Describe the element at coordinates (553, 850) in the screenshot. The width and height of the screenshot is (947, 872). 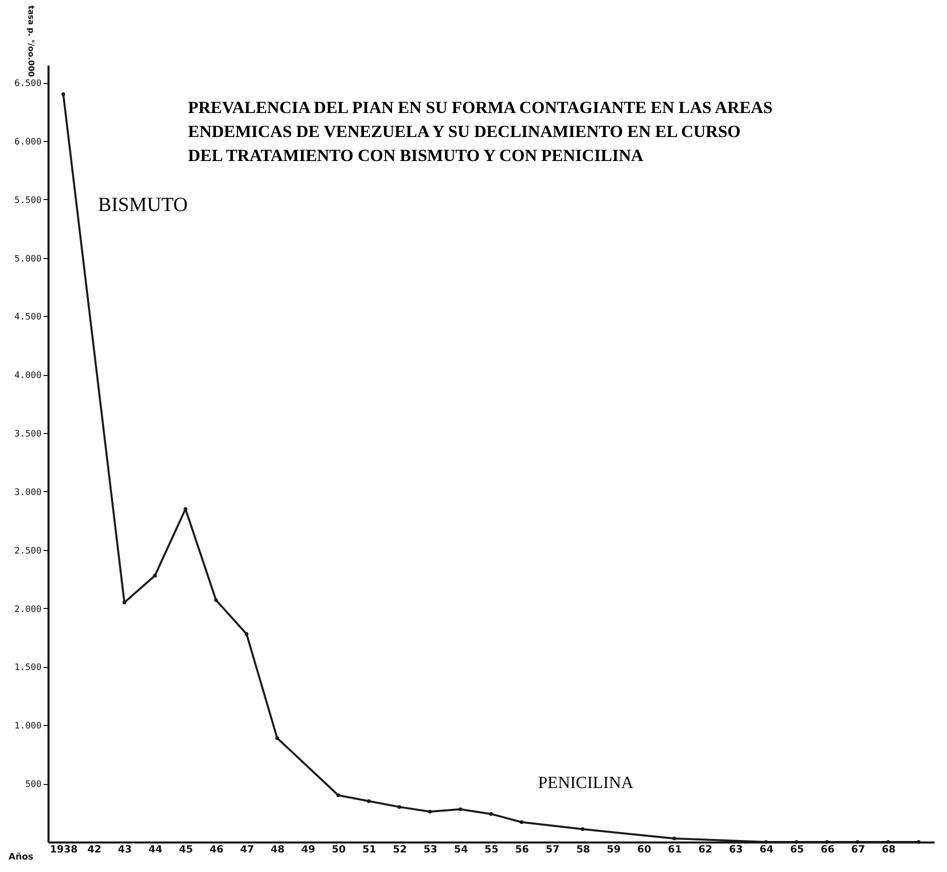
I see `x-tick-label: 57` at that location.